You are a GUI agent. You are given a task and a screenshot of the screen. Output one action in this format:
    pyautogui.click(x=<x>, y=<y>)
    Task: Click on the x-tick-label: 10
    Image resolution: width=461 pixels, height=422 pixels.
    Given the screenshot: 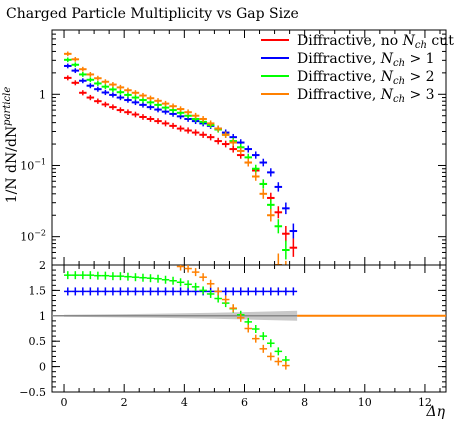 What is the action you would take?
    pyautogui.click(x=365, y=402)
    